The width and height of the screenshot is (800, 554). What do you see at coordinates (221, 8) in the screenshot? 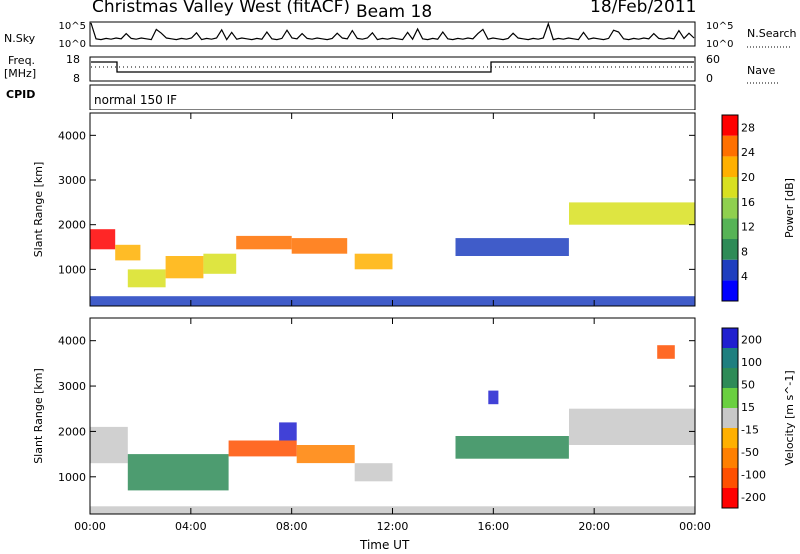
I see `plot-title: Christmas Valley West (fitACF)` at bounding box center [221, 8].